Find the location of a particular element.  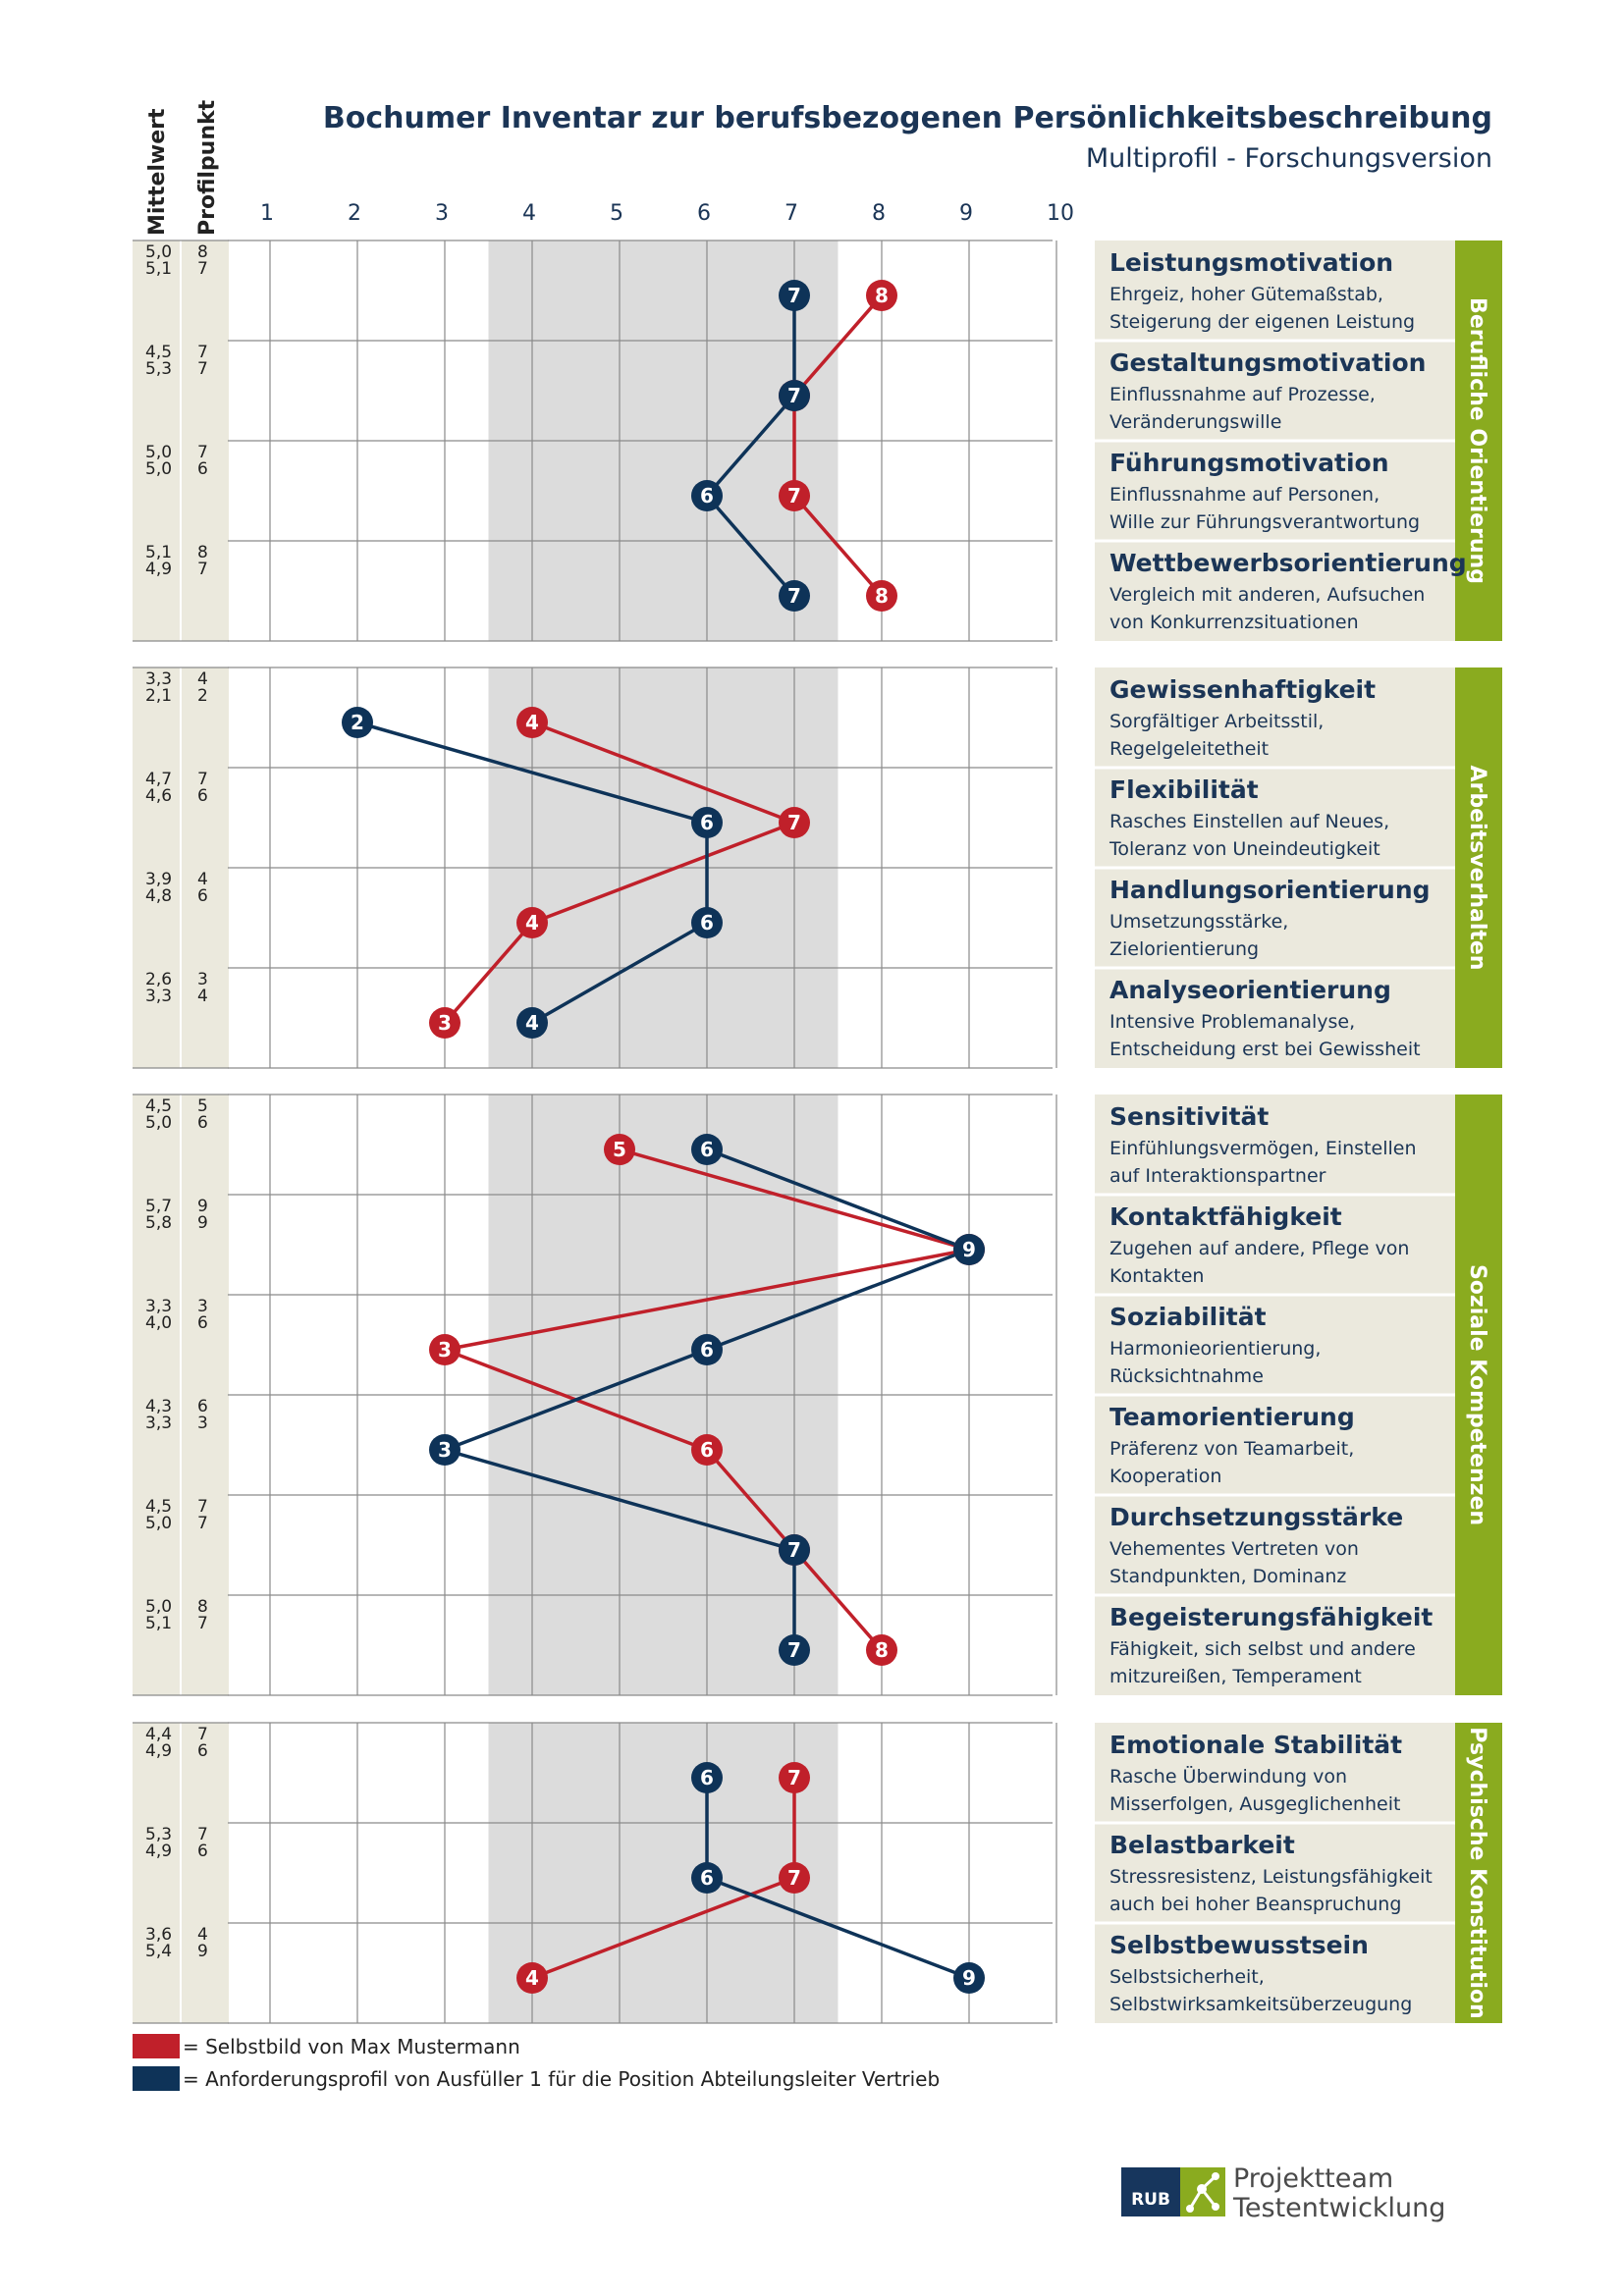

legend-swatch-requirement is located at coordinates (156, 2078).